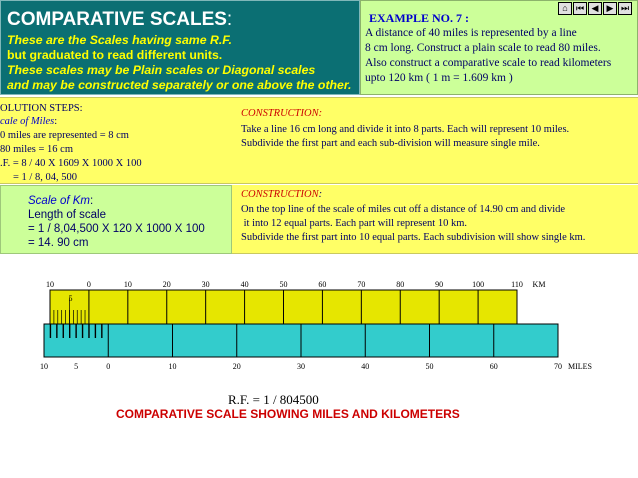 This screenshot has height=478, width=638. I want to click on km-tick-label: 20, so click(167, 284).